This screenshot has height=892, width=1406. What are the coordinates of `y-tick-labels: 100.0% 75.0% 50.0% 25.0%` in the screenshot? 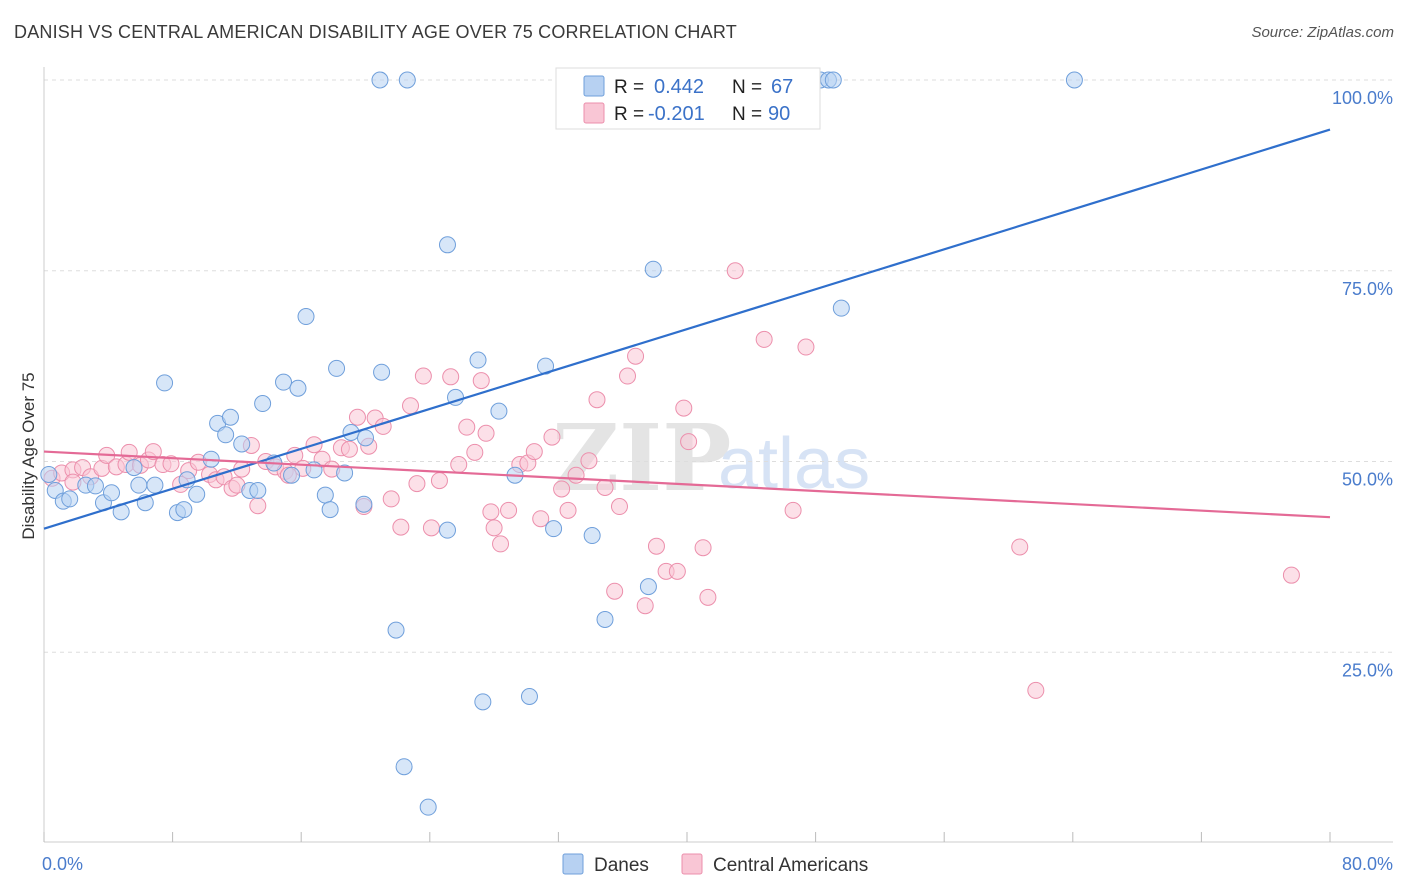 It's located at (1362, 384).